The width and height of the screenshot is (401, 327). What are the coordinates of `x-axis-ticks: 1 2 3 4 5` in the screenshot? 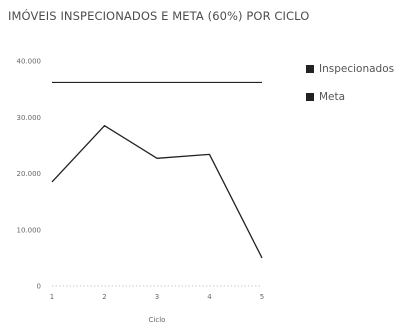 It's located at (157, 297).